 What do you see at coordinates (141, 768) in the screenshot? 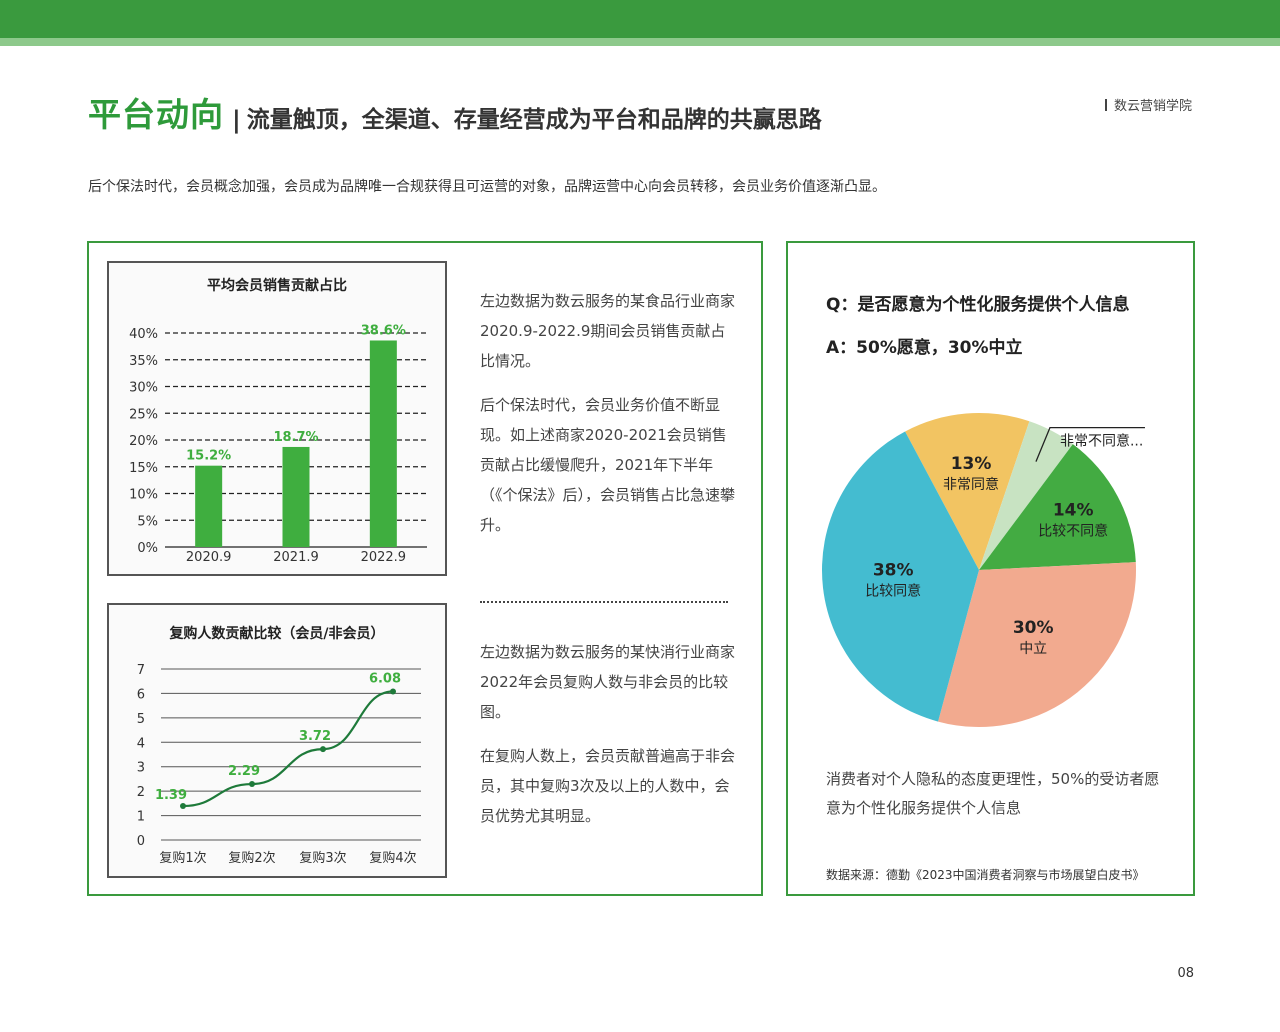
I see `line-ytick-label: 3` at bounding box center [141, 768].